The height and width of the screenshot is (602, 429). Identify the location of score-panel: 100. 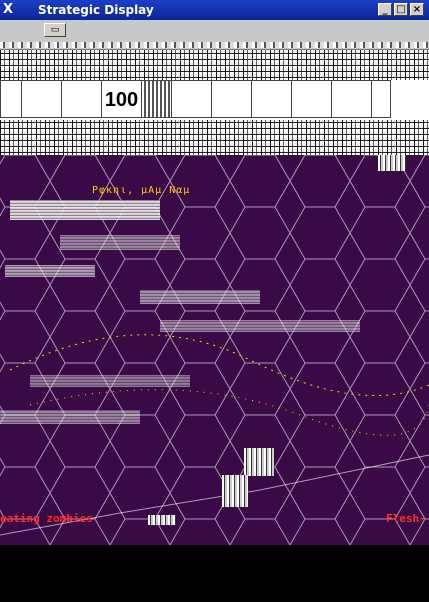
(214, 100).